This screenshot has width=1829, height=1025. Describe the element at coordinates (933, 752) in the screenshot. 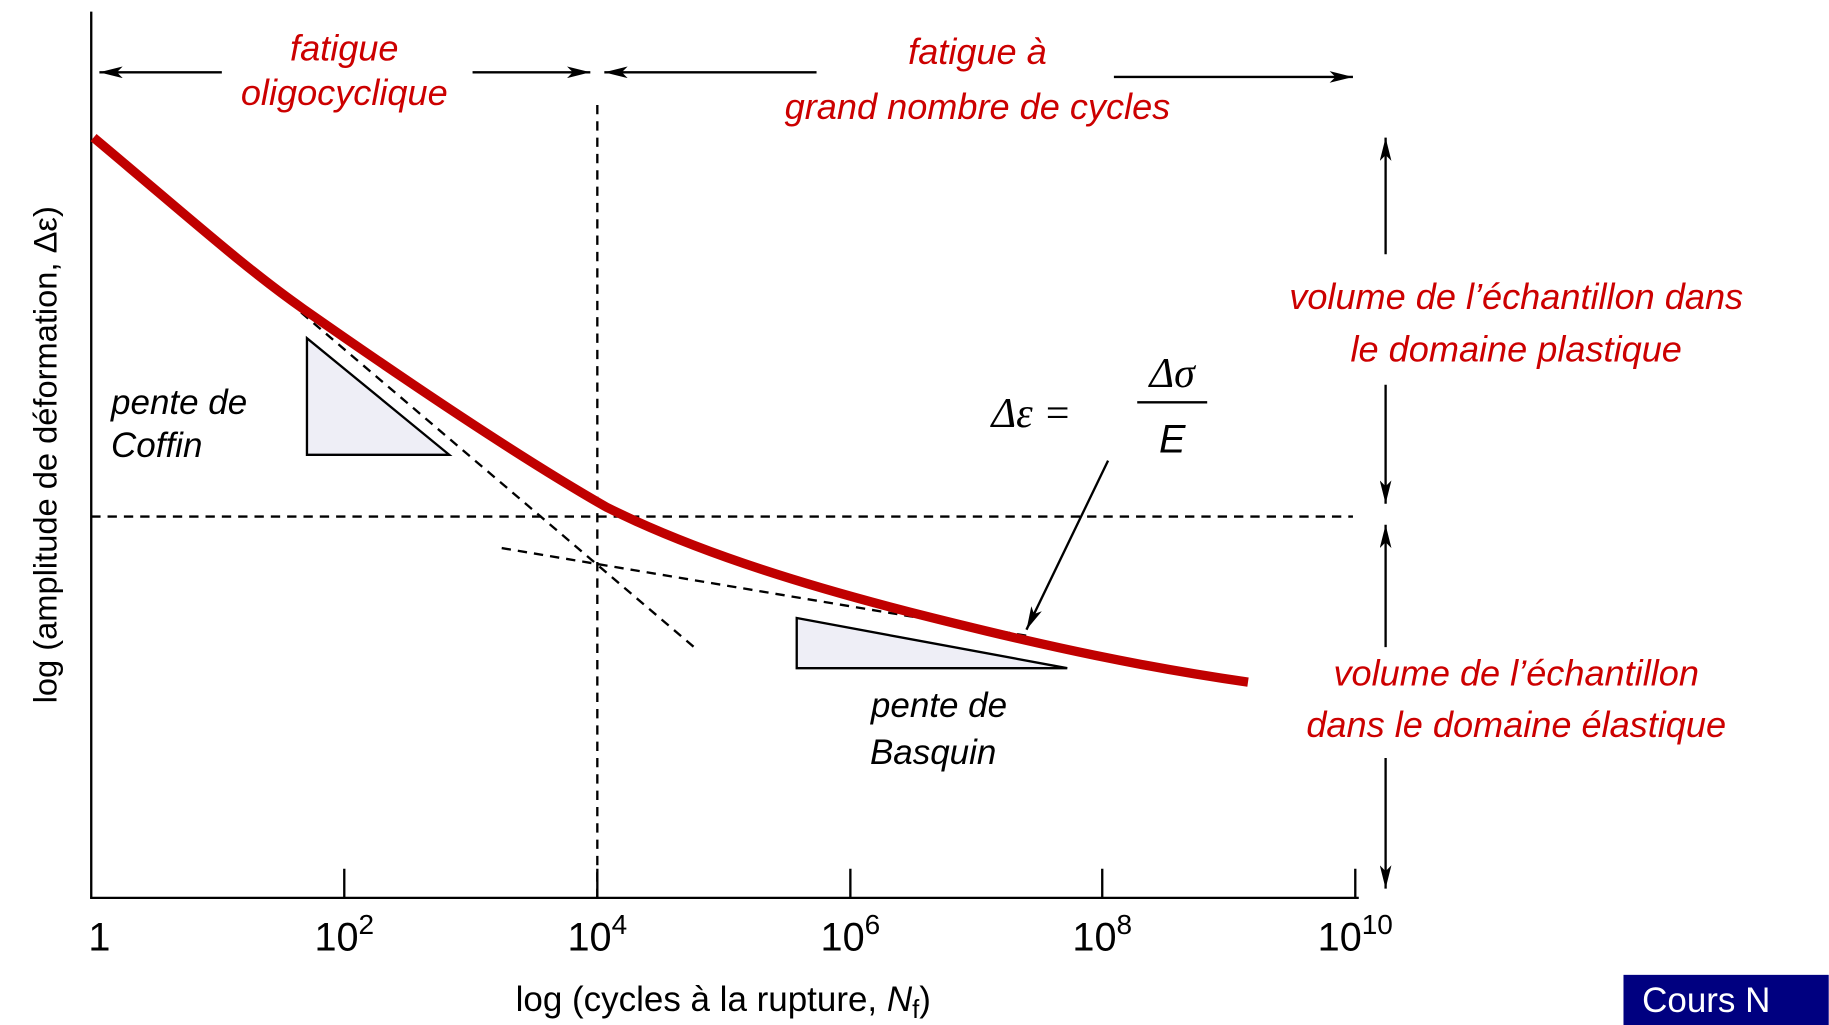

I see `slope-label: Basquin` at that location.